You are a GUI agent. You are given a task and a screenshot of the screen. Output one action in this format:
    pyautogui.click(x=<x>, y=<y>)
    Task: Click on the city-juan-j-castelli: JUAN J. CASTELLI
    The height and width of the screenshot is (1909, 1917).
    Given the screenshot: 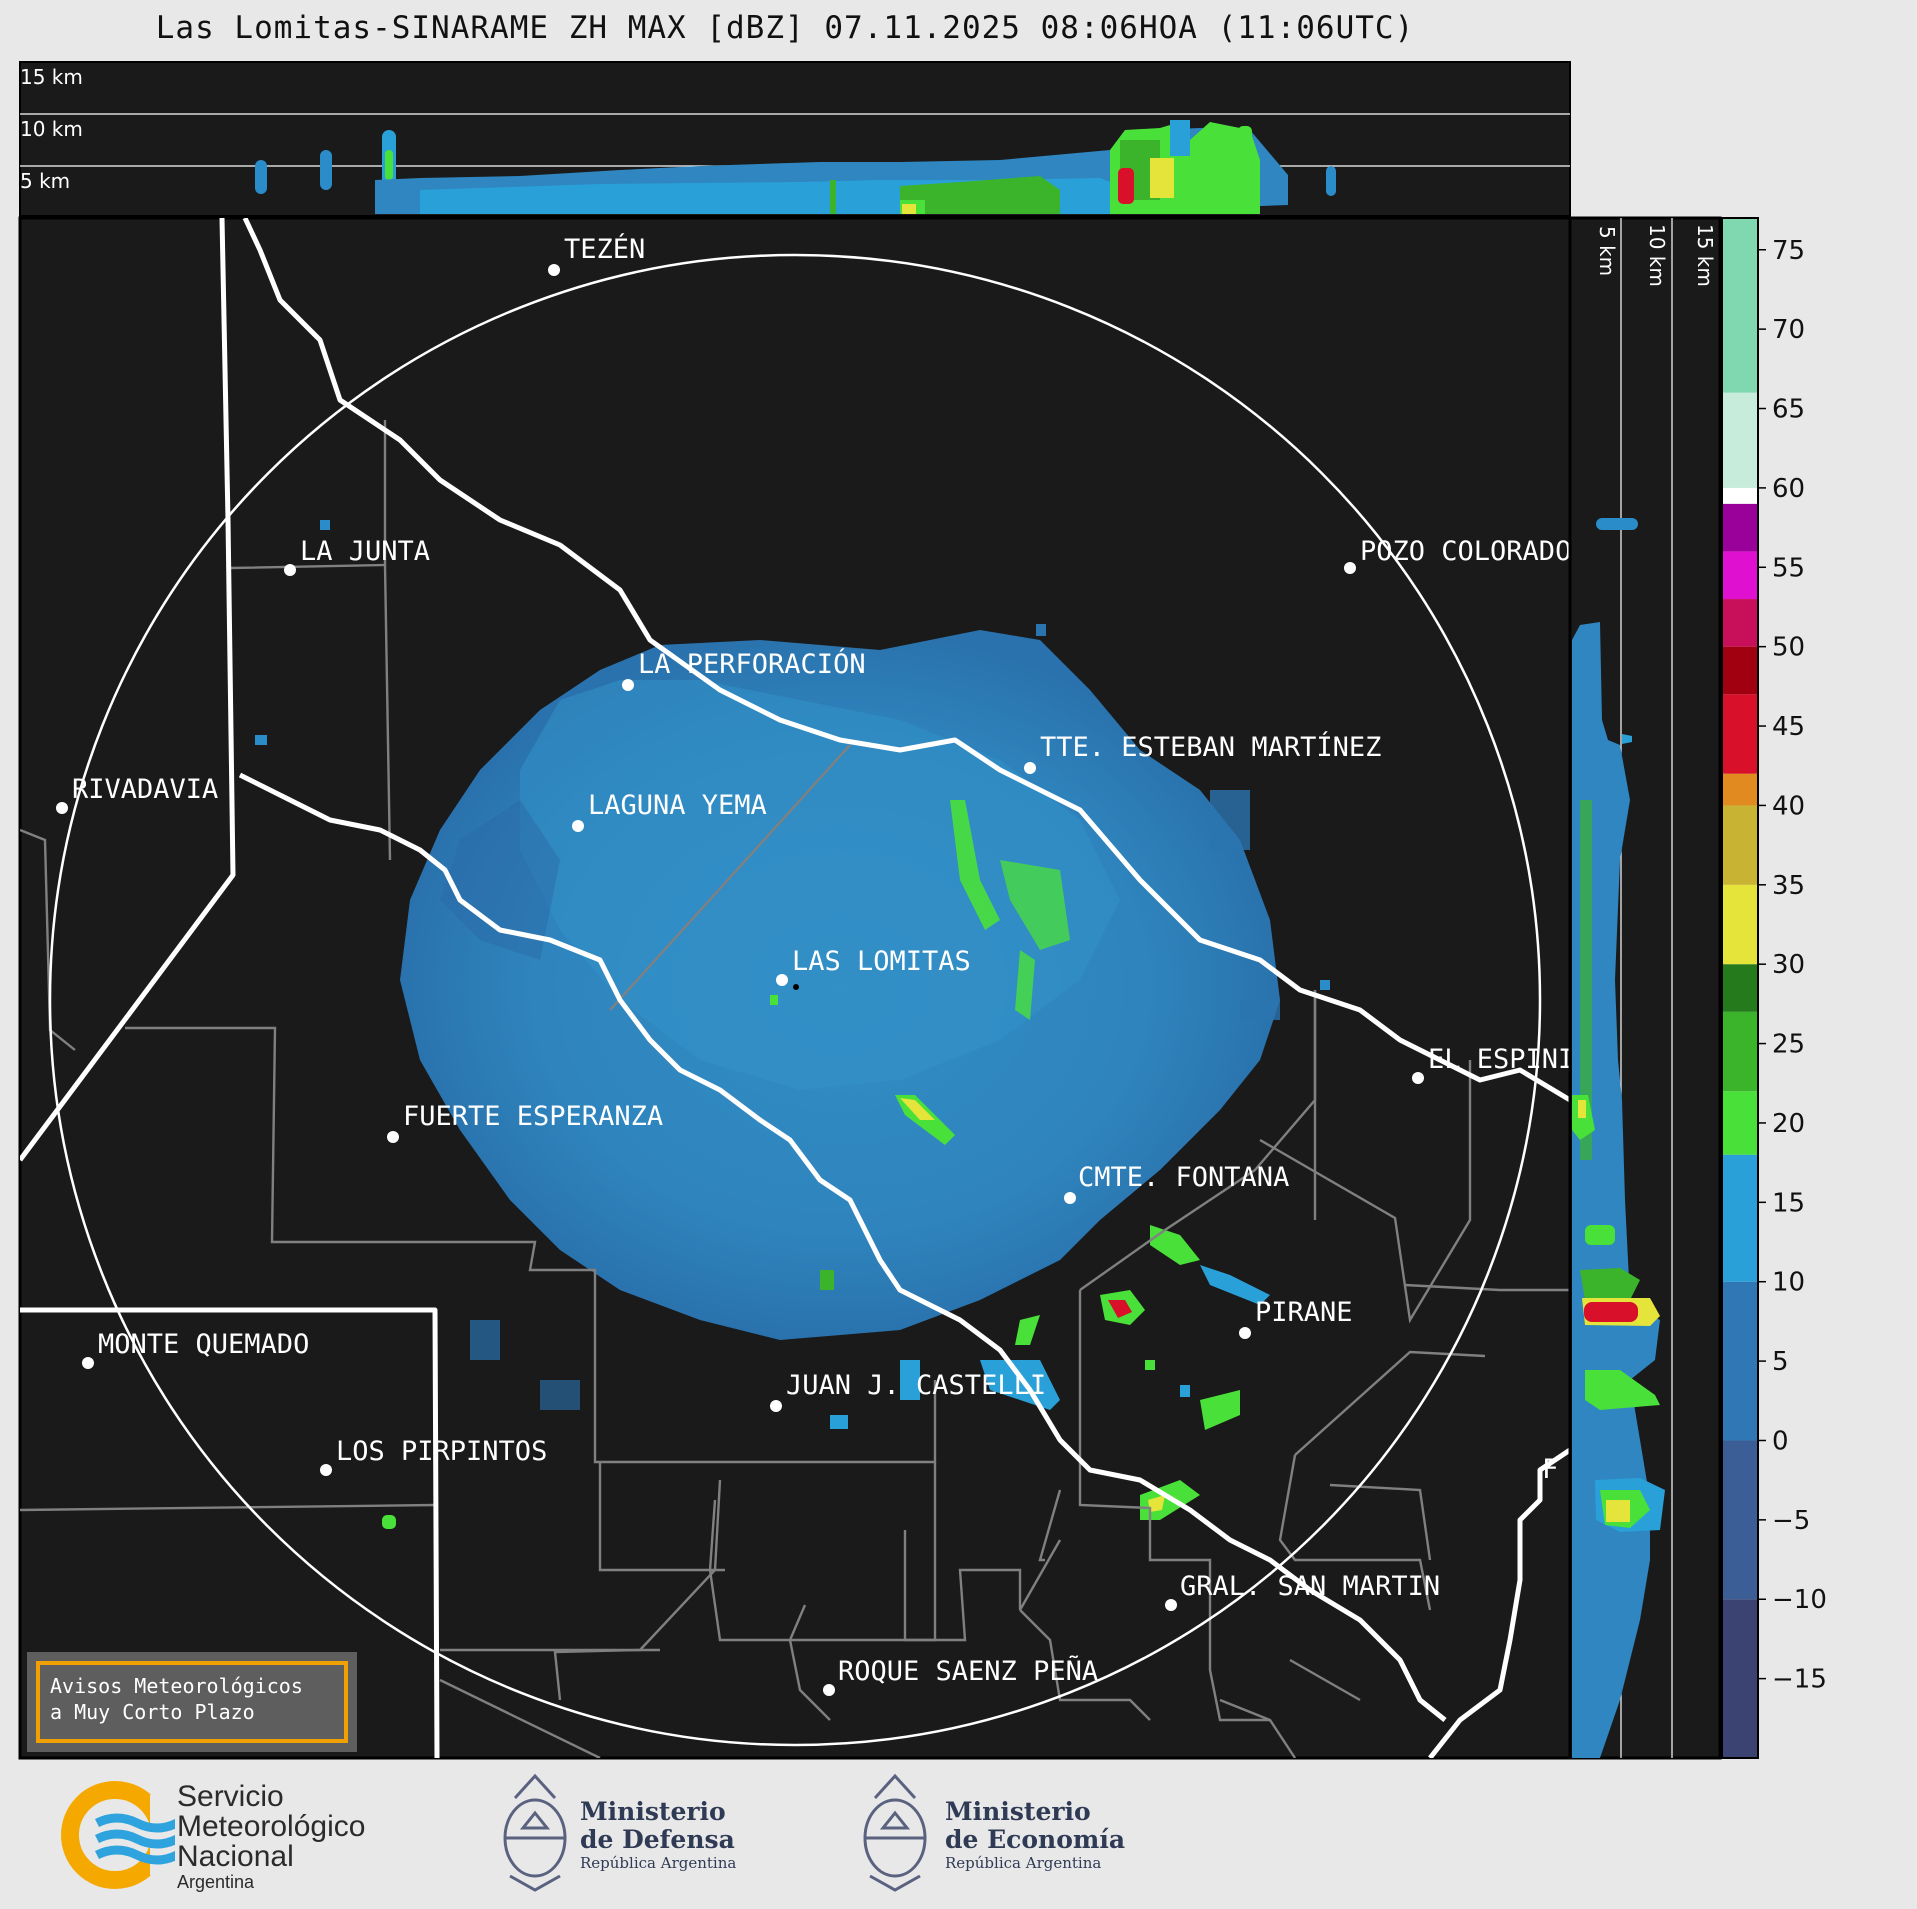 What is the action you would take?
    pyautogui.click(x=908, y=1391)
    